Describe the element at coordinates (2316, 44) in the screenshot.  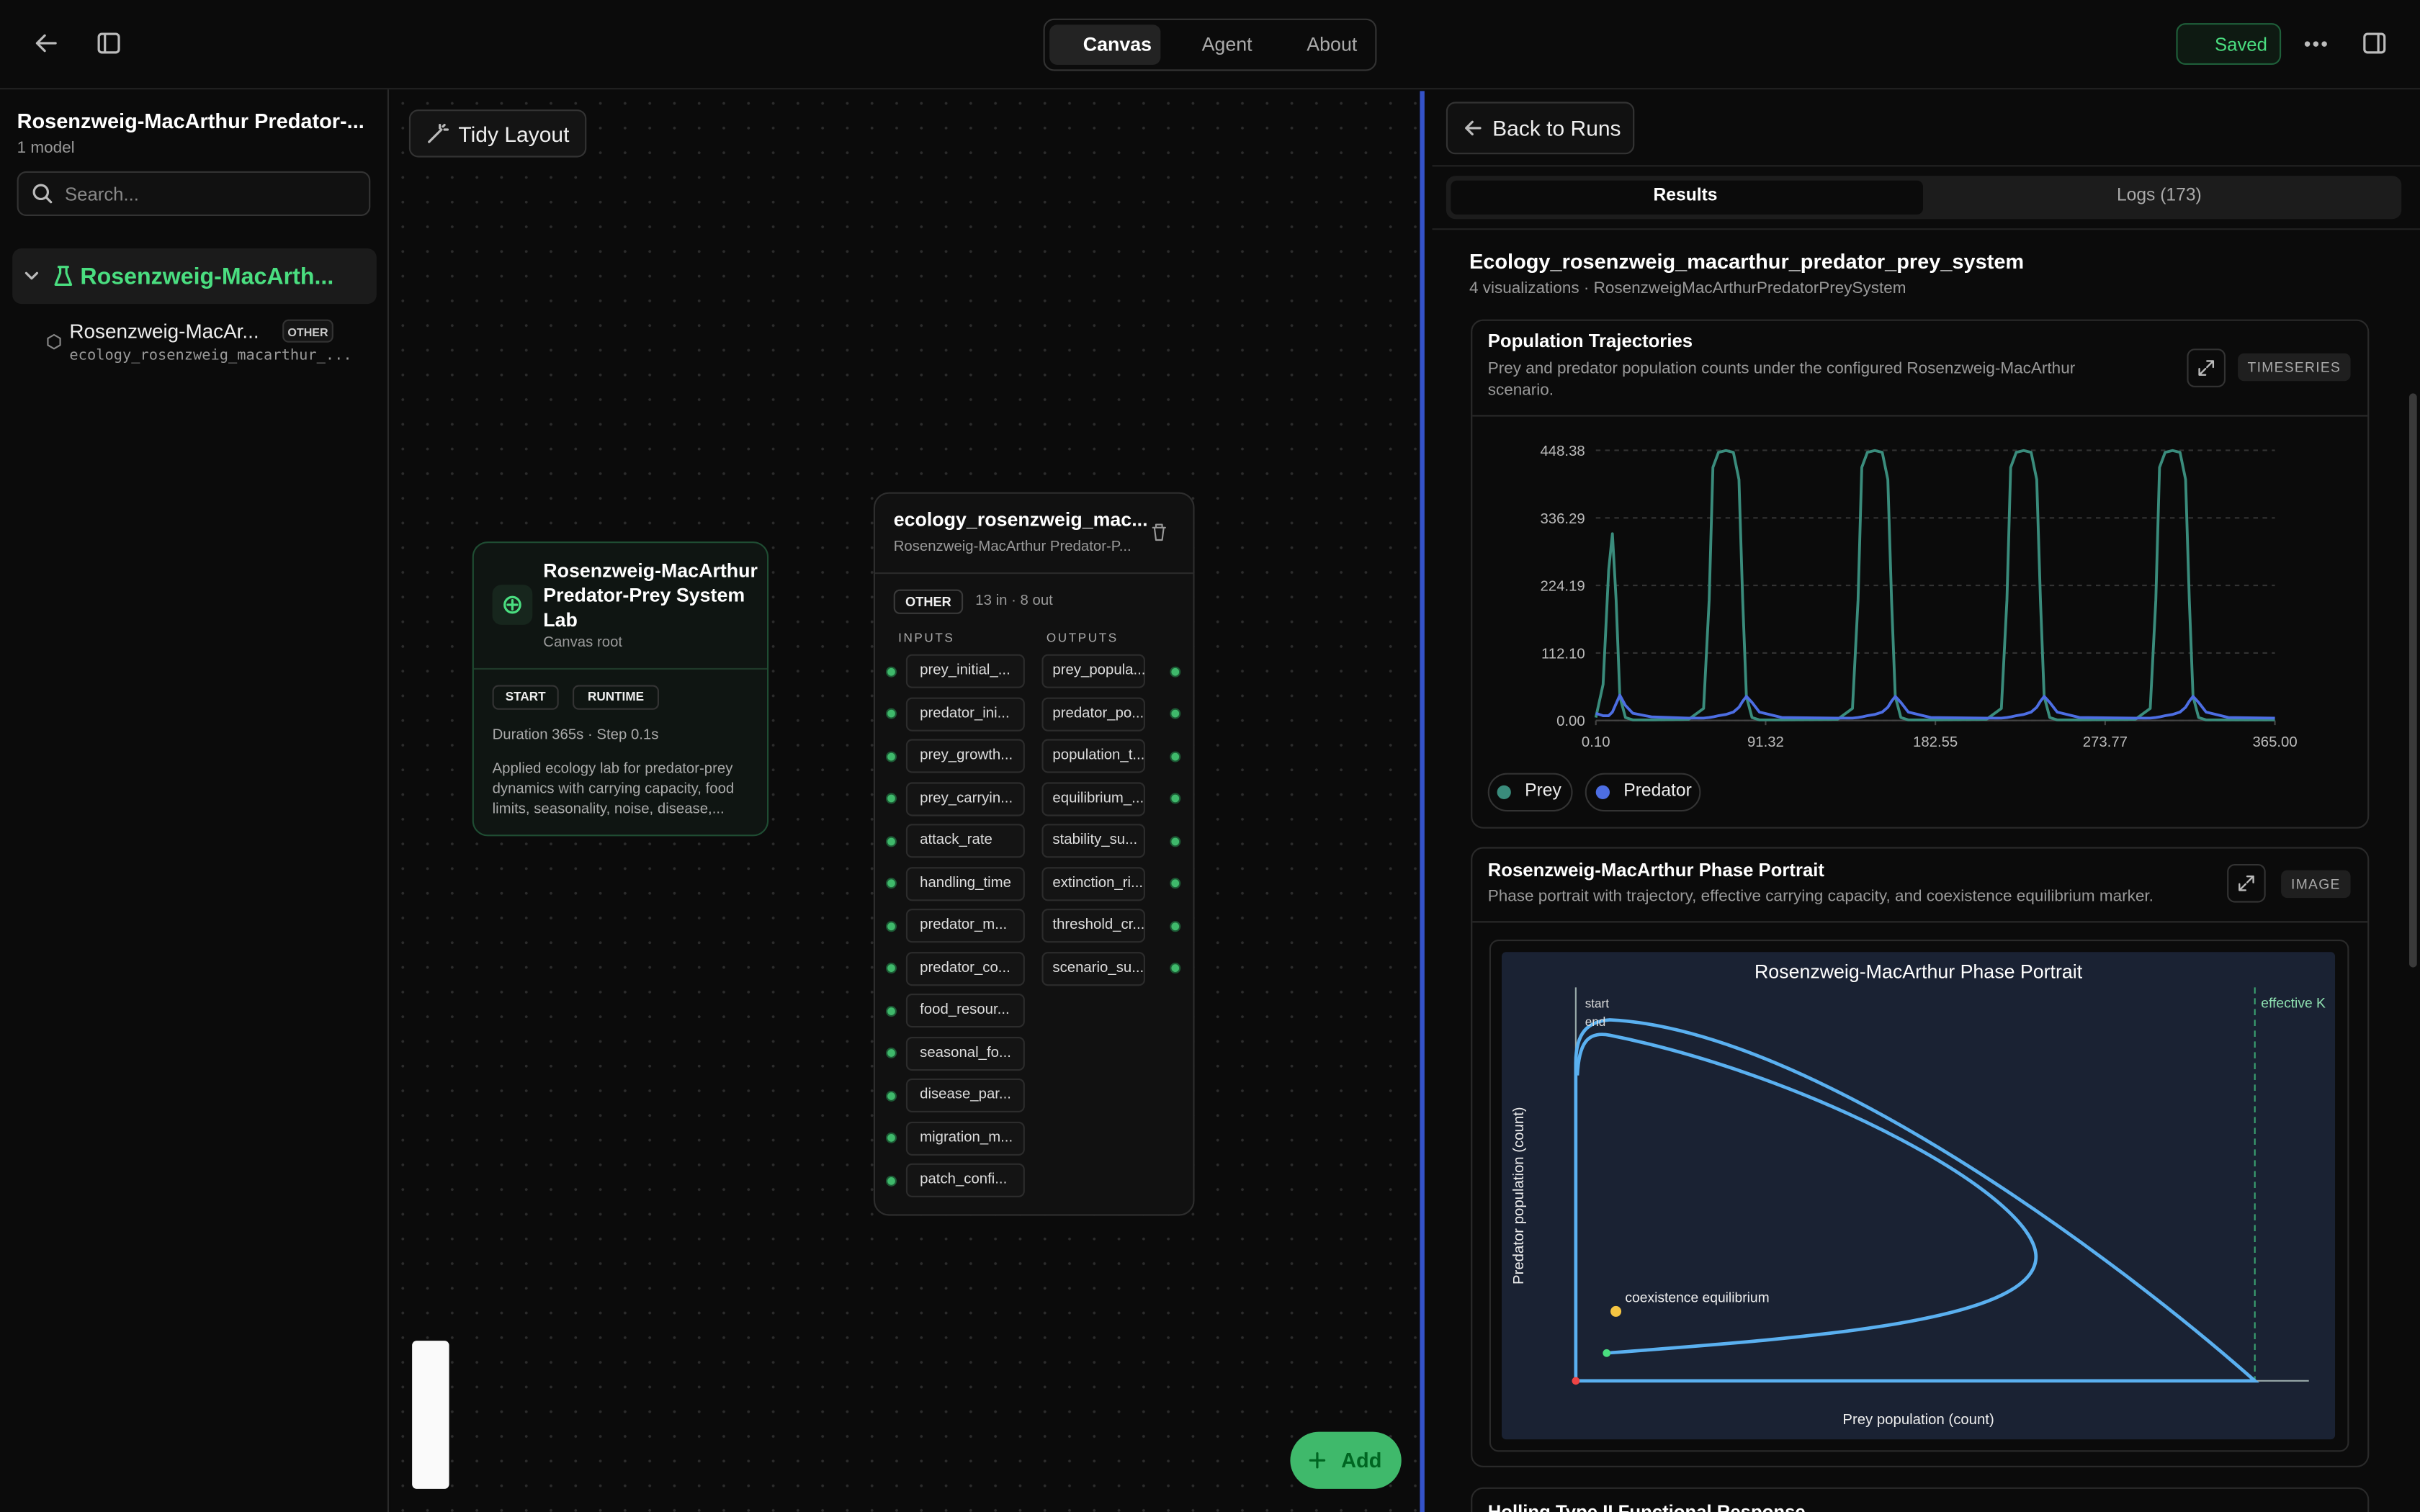
I see `more-icon` at that location.